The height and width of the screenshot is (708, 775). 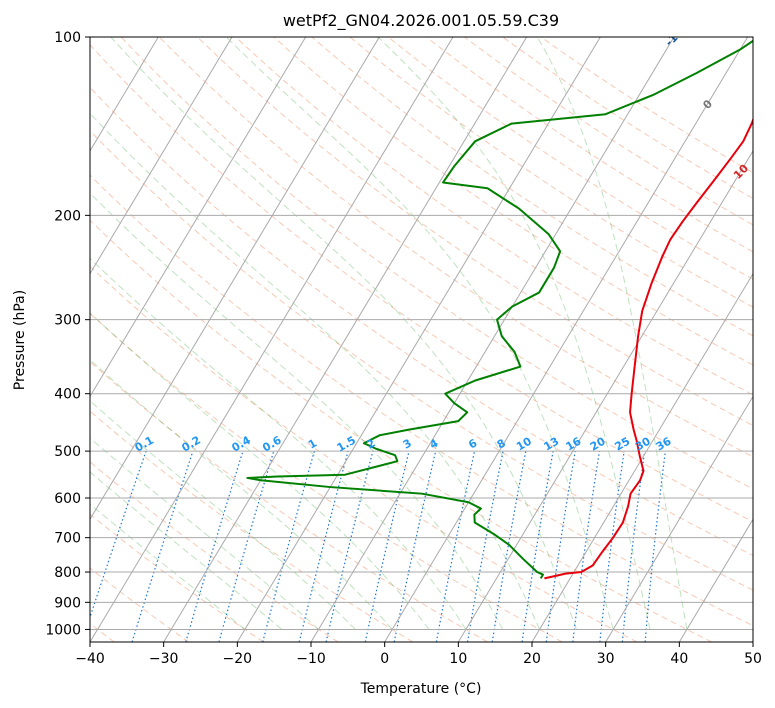 I want to click on y-tick-label: 600, so click(x=67, y=499).